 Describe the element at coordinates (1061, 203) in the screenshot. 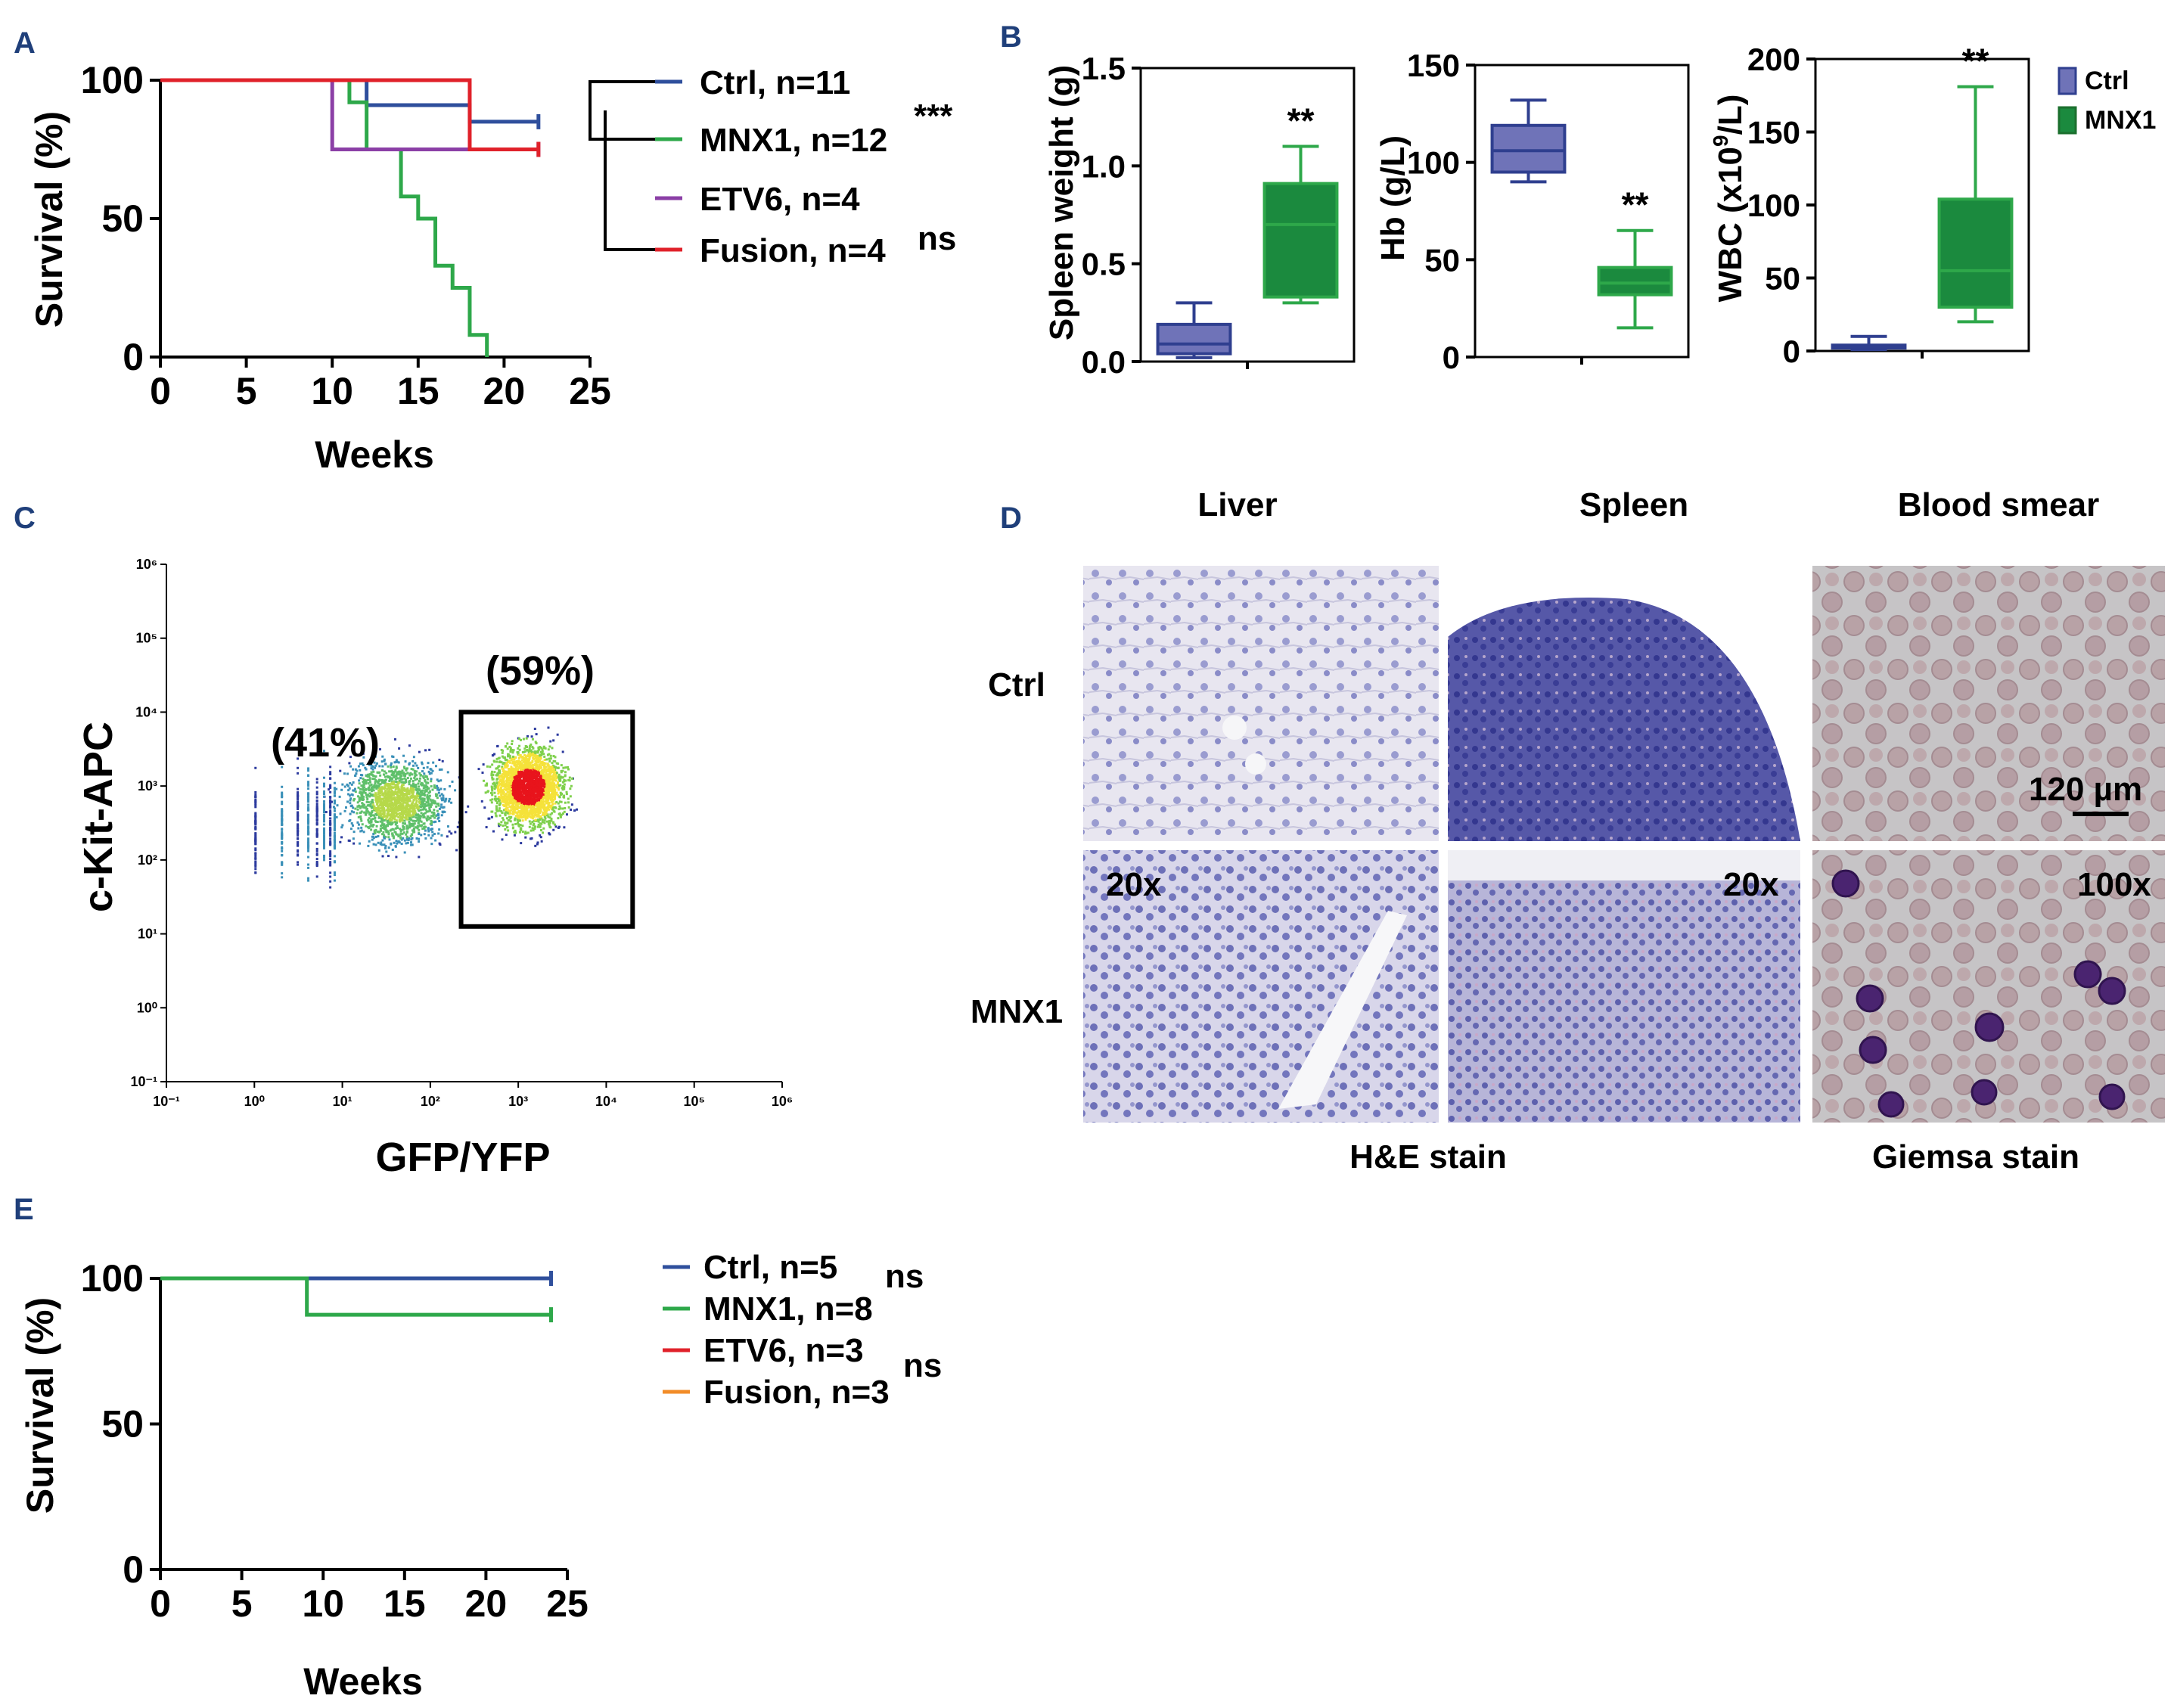

I see `b1-ylabel: Spleen weight (g)` at that location.